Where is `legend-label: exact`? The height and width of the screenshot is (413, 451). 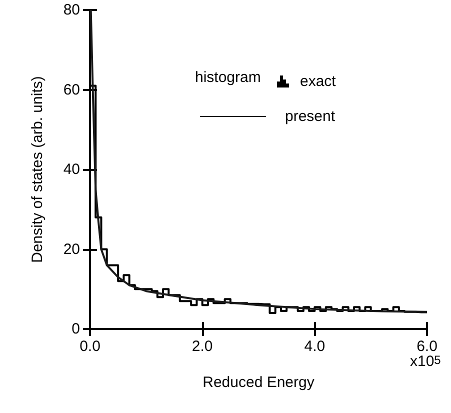
legend-label: exact is located at coordinates (318, 81).